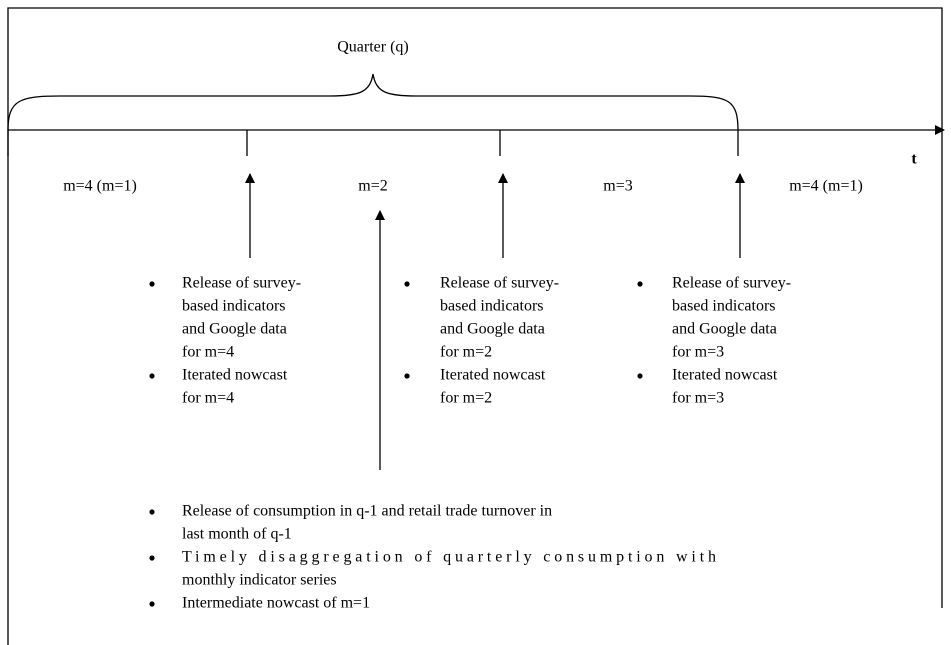  I want to click on bullet-text: Intermediate nowcast of m=1, so click(276, 603).